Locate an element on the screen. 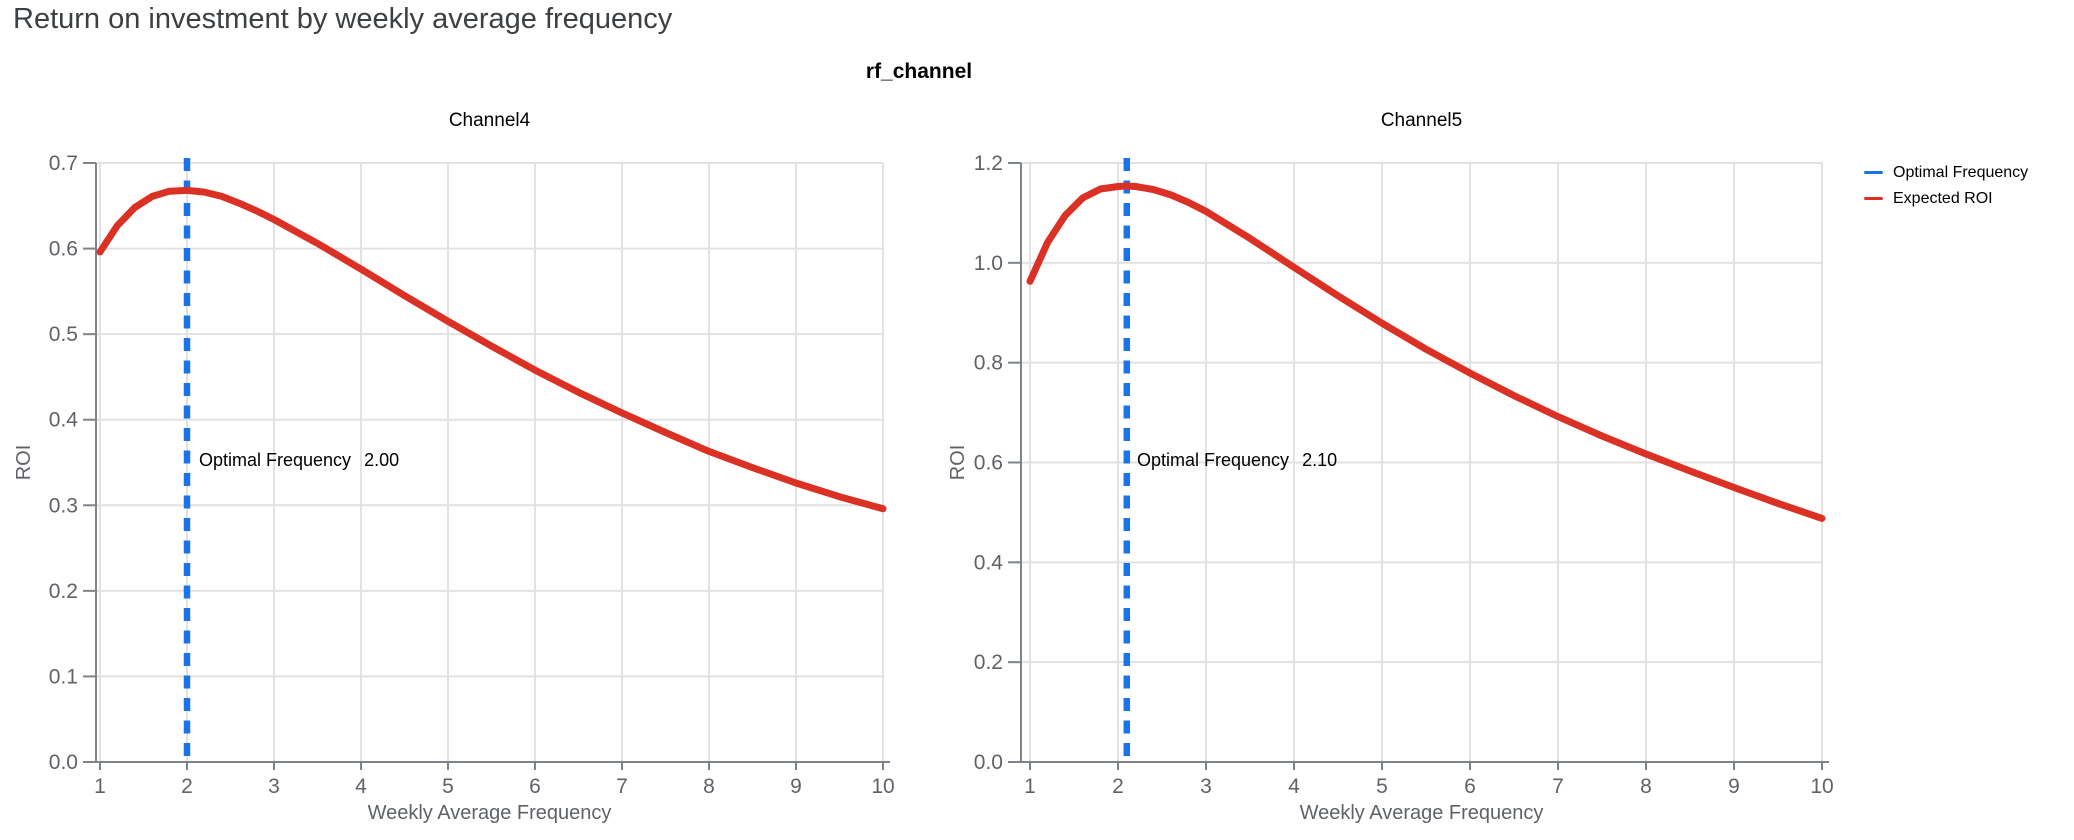  optimal-frequency-swatch-icon is located at coordinates (1873, 172).